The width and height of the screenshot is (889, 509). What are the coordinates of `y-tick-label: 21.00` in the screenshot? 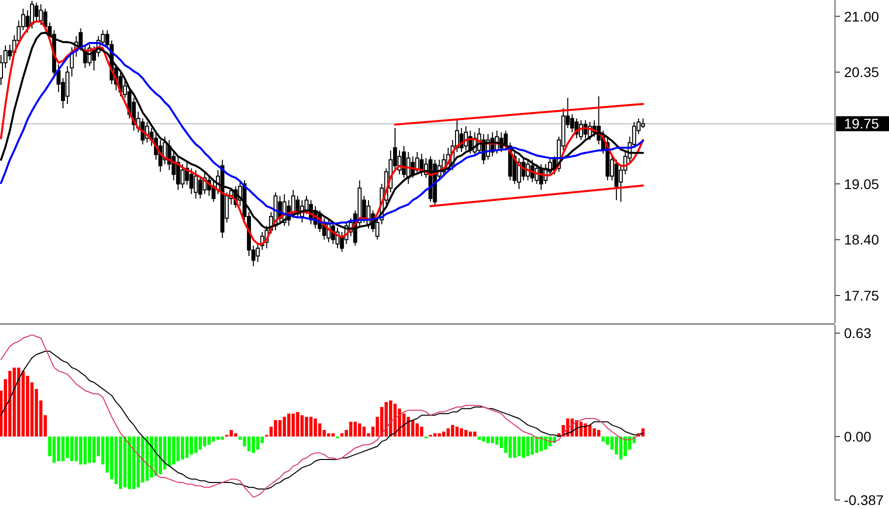 It's located at (862, 16).